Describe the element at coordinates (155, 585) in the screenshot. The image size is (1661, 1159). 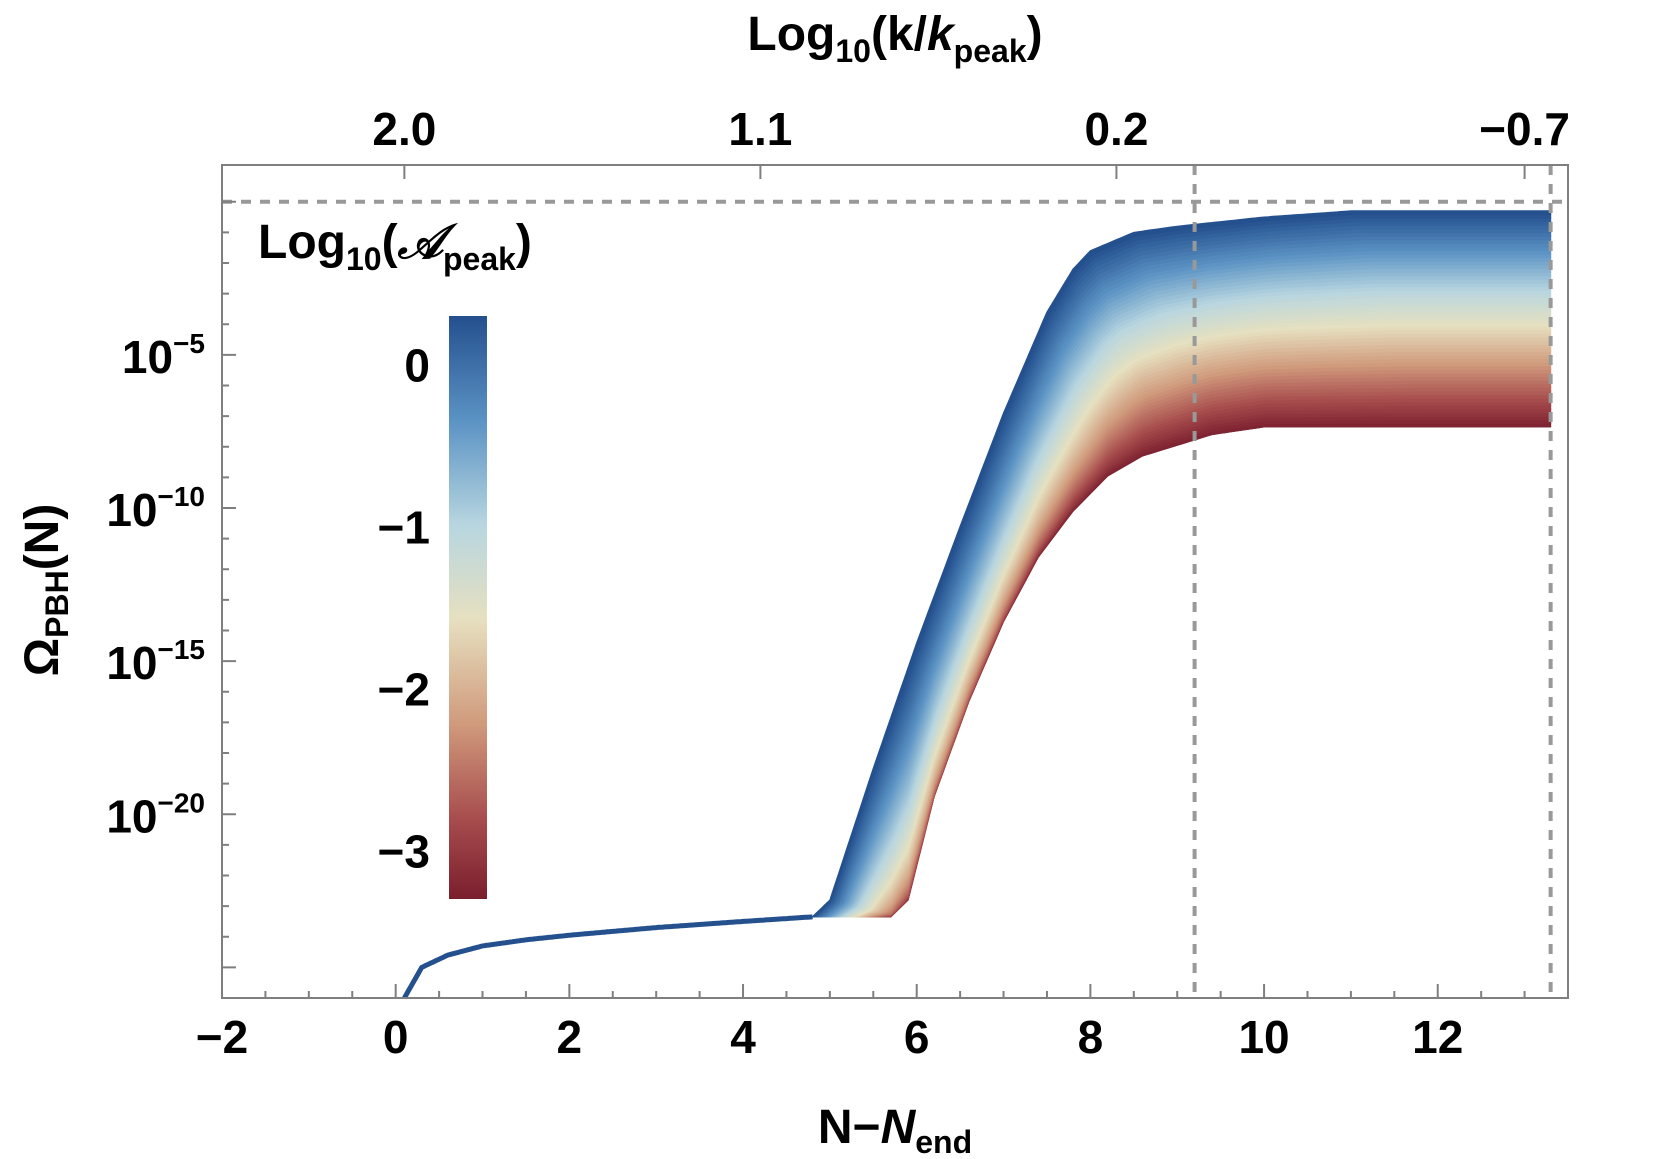
I see `y-tick-labels: 10−5 10−10 10−15 10−20` at that location.